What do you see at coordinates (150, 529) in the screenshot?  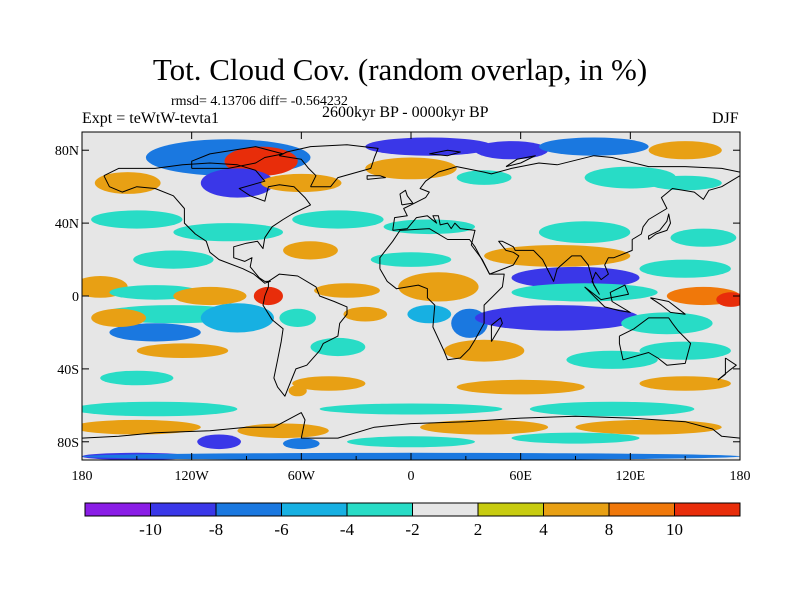 I see `colorbar-label: -10` at bounding box center [150, 529].